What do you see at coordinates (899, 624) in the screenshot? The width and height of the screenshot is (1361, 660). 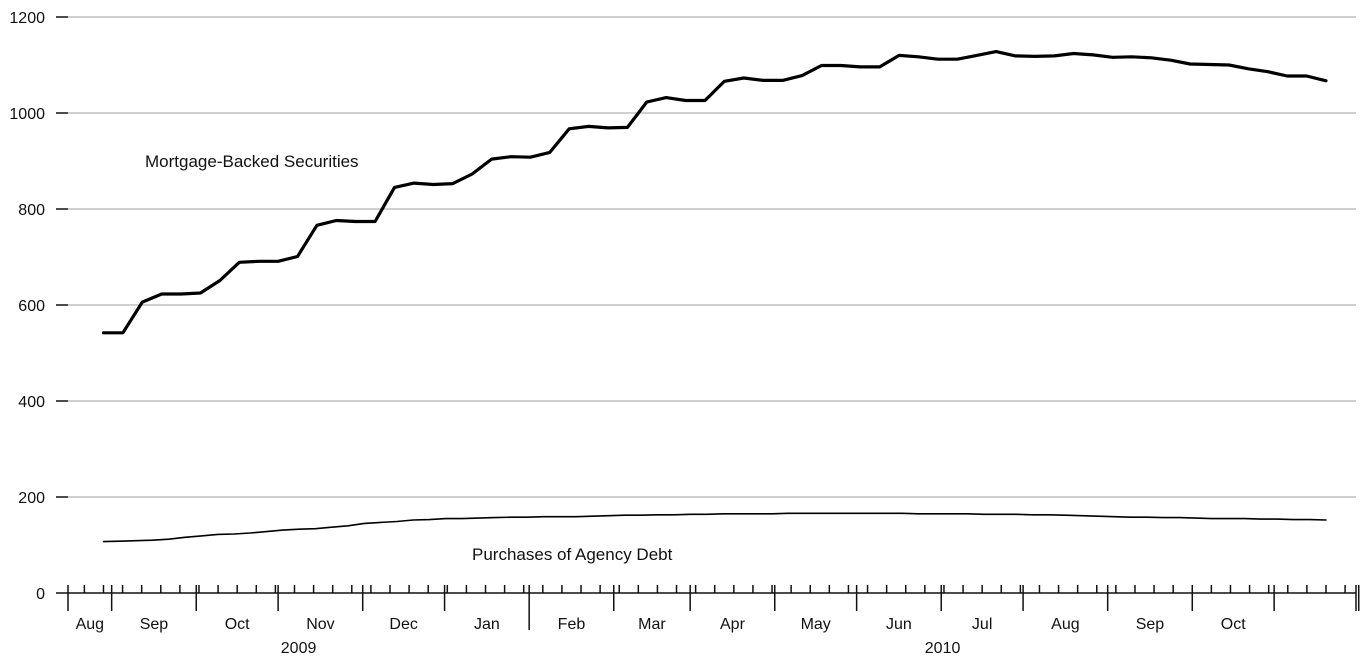 I see `x-month-label: Jun` at bounding box center [899, 624].